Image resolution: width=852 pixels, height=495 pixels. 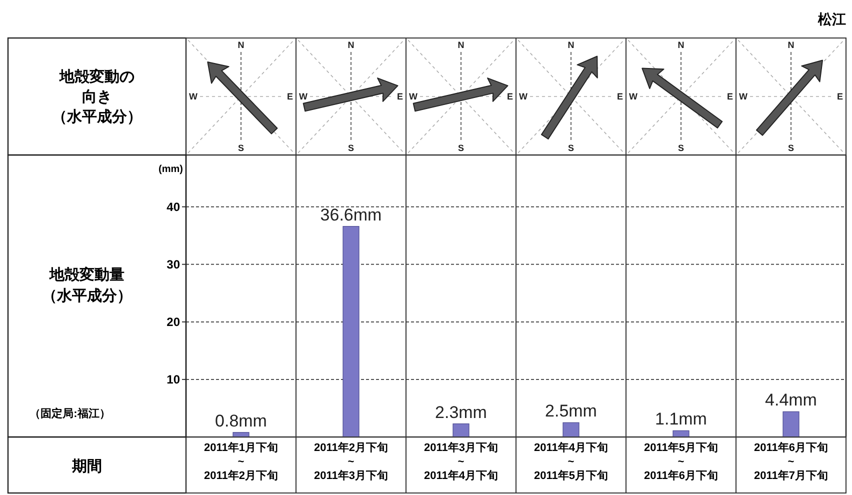 What do you see at coordinates (241, 462) in the screenshot?
I see `category-label: 2011年1月下旬 ~ 2011年2月下旬` at bounding box center [241, 462].